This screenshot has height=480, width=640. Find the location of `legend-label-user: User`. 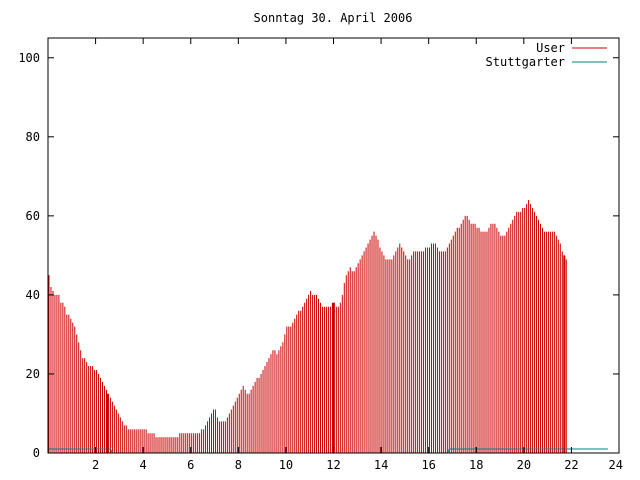

legend-label-user: User is located at coordinates (550, 48).